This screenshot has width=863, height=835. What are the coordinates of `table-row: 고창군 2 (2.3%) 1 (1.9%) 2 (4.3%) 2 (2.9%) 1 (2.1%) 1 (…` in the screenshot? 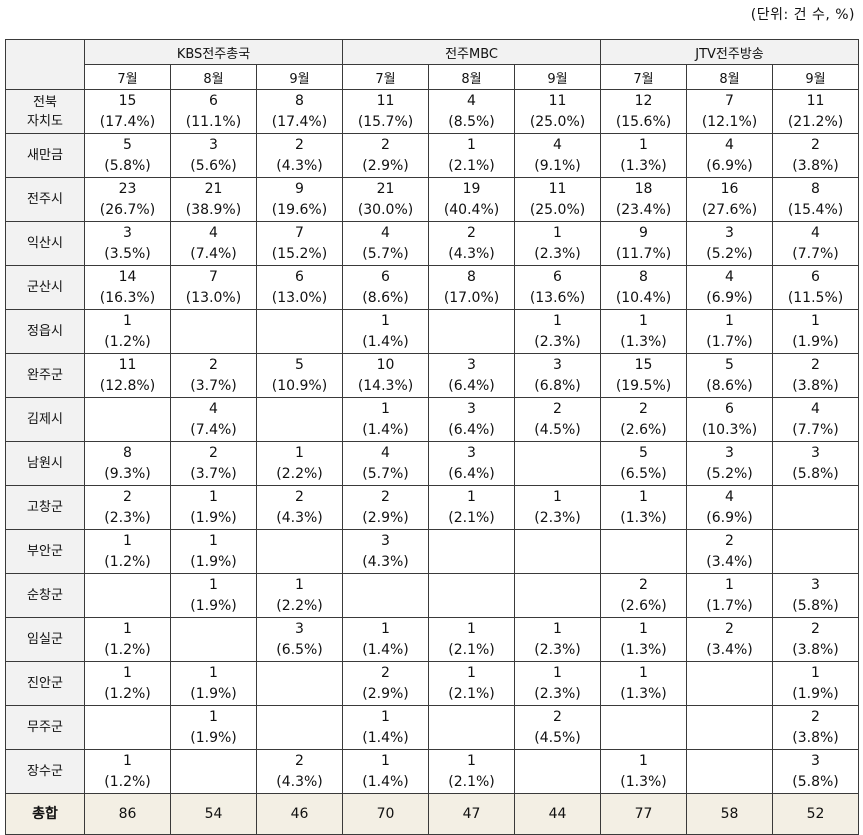 It's located at (432, 507).